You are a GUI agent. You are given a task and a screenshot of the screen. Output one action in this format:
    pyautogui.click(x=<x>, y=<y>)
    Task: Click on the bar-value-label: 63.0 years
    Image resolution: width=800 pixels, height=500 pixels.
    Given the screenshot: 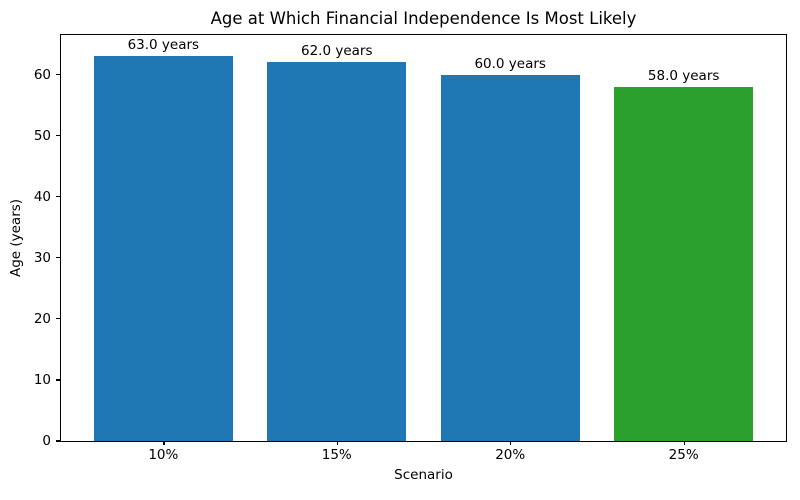 What is the action you would take?
    pyautogui.click(x=163, y=45)
    